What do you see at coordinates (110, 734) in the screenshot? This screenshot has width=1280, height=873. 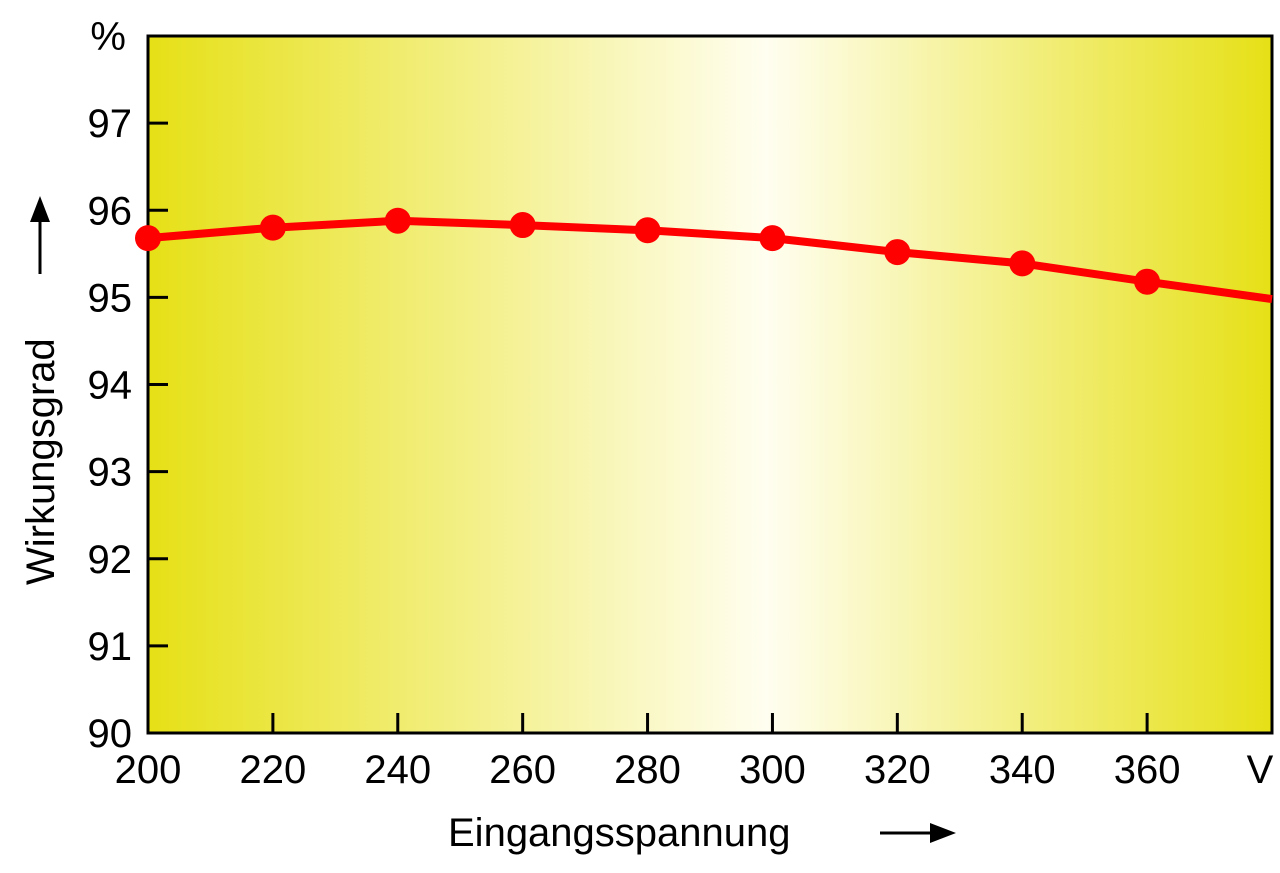 I see `y-tick-label: 90` at bounding box center [110, 734].